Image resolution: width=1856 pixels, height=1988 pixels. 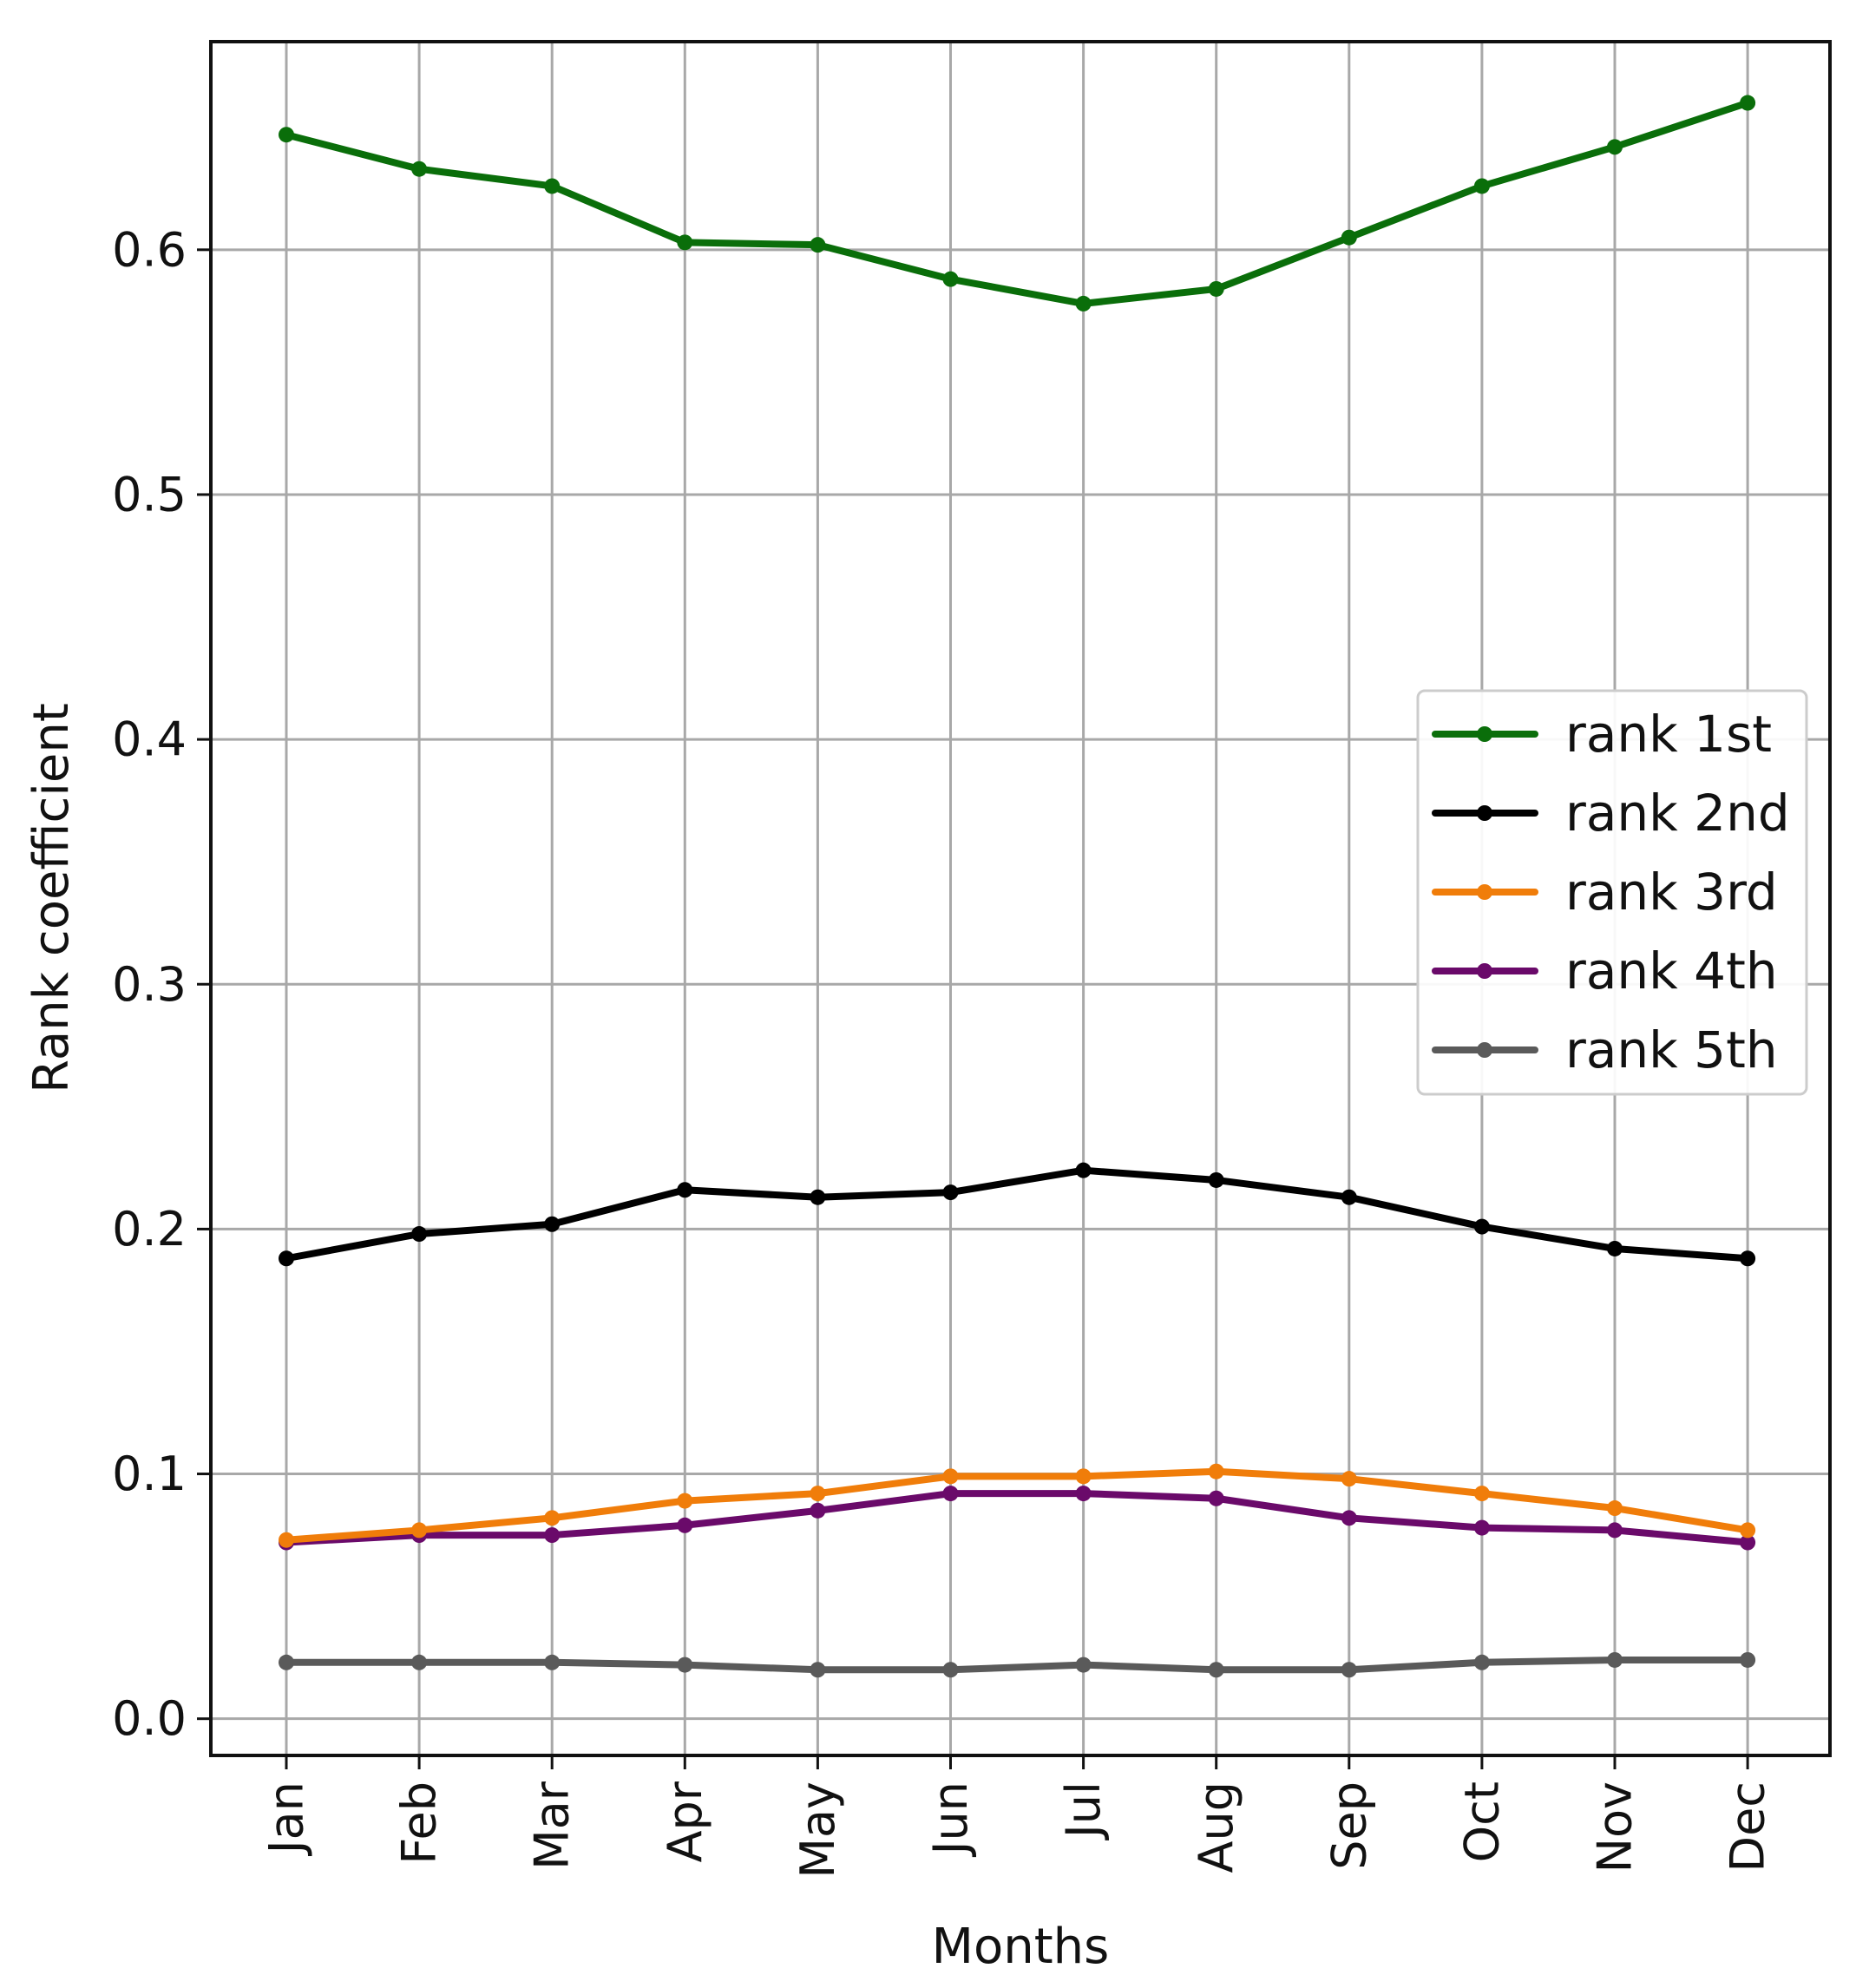 I want to click on x-axis-label: Months, so click(x=1021, y=1947).